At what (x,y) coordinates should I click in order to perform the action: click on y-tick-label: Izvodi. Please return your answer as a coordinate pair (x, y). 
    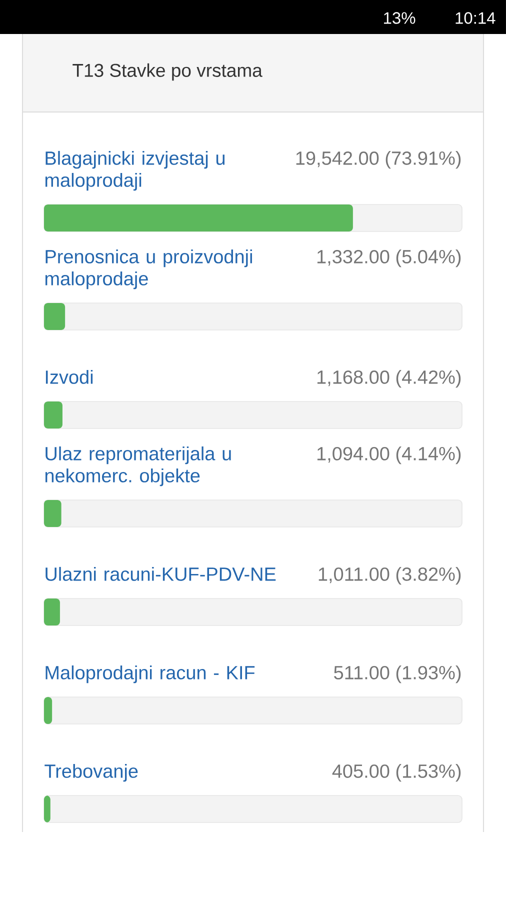
    Looking at the image, I should click on (69, 377).